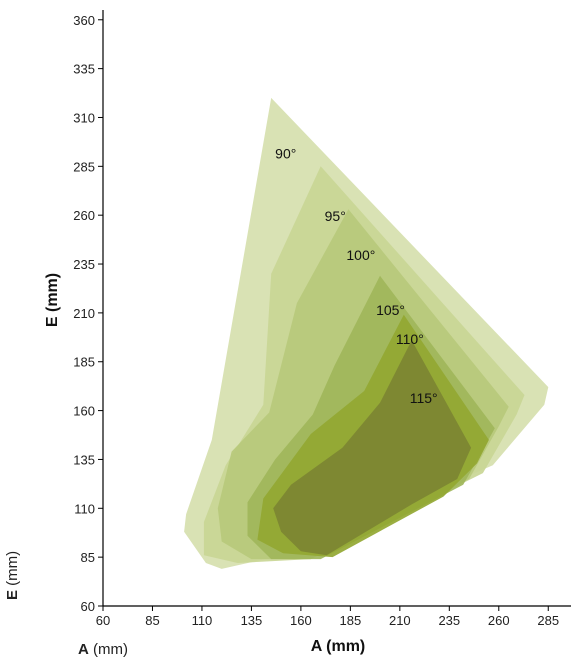 The height and width of the screenshot is (661, 571). Describe the element at coordinates (335, 216) in the screenshot. I see `series-label-95deg: 95°` at that location.